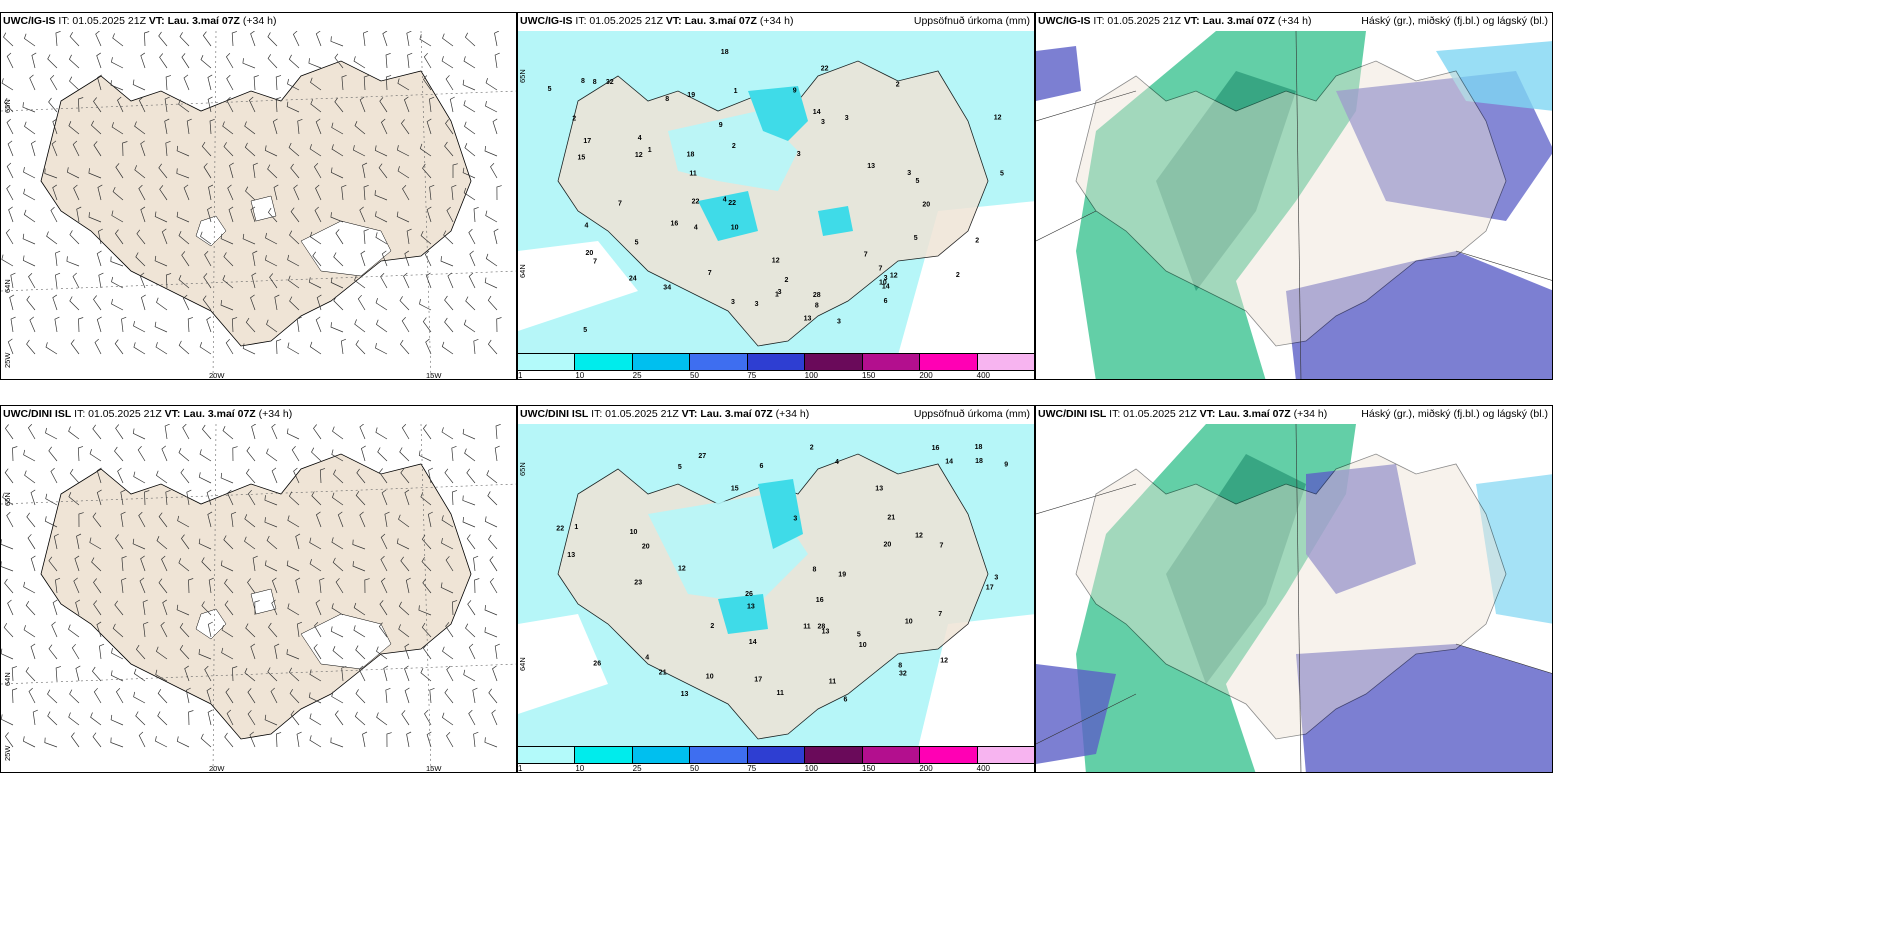  What do you see at coordinates (822, 627) in the screenshot?
I see `precip-value: 28` at bounding box center [822, 627].